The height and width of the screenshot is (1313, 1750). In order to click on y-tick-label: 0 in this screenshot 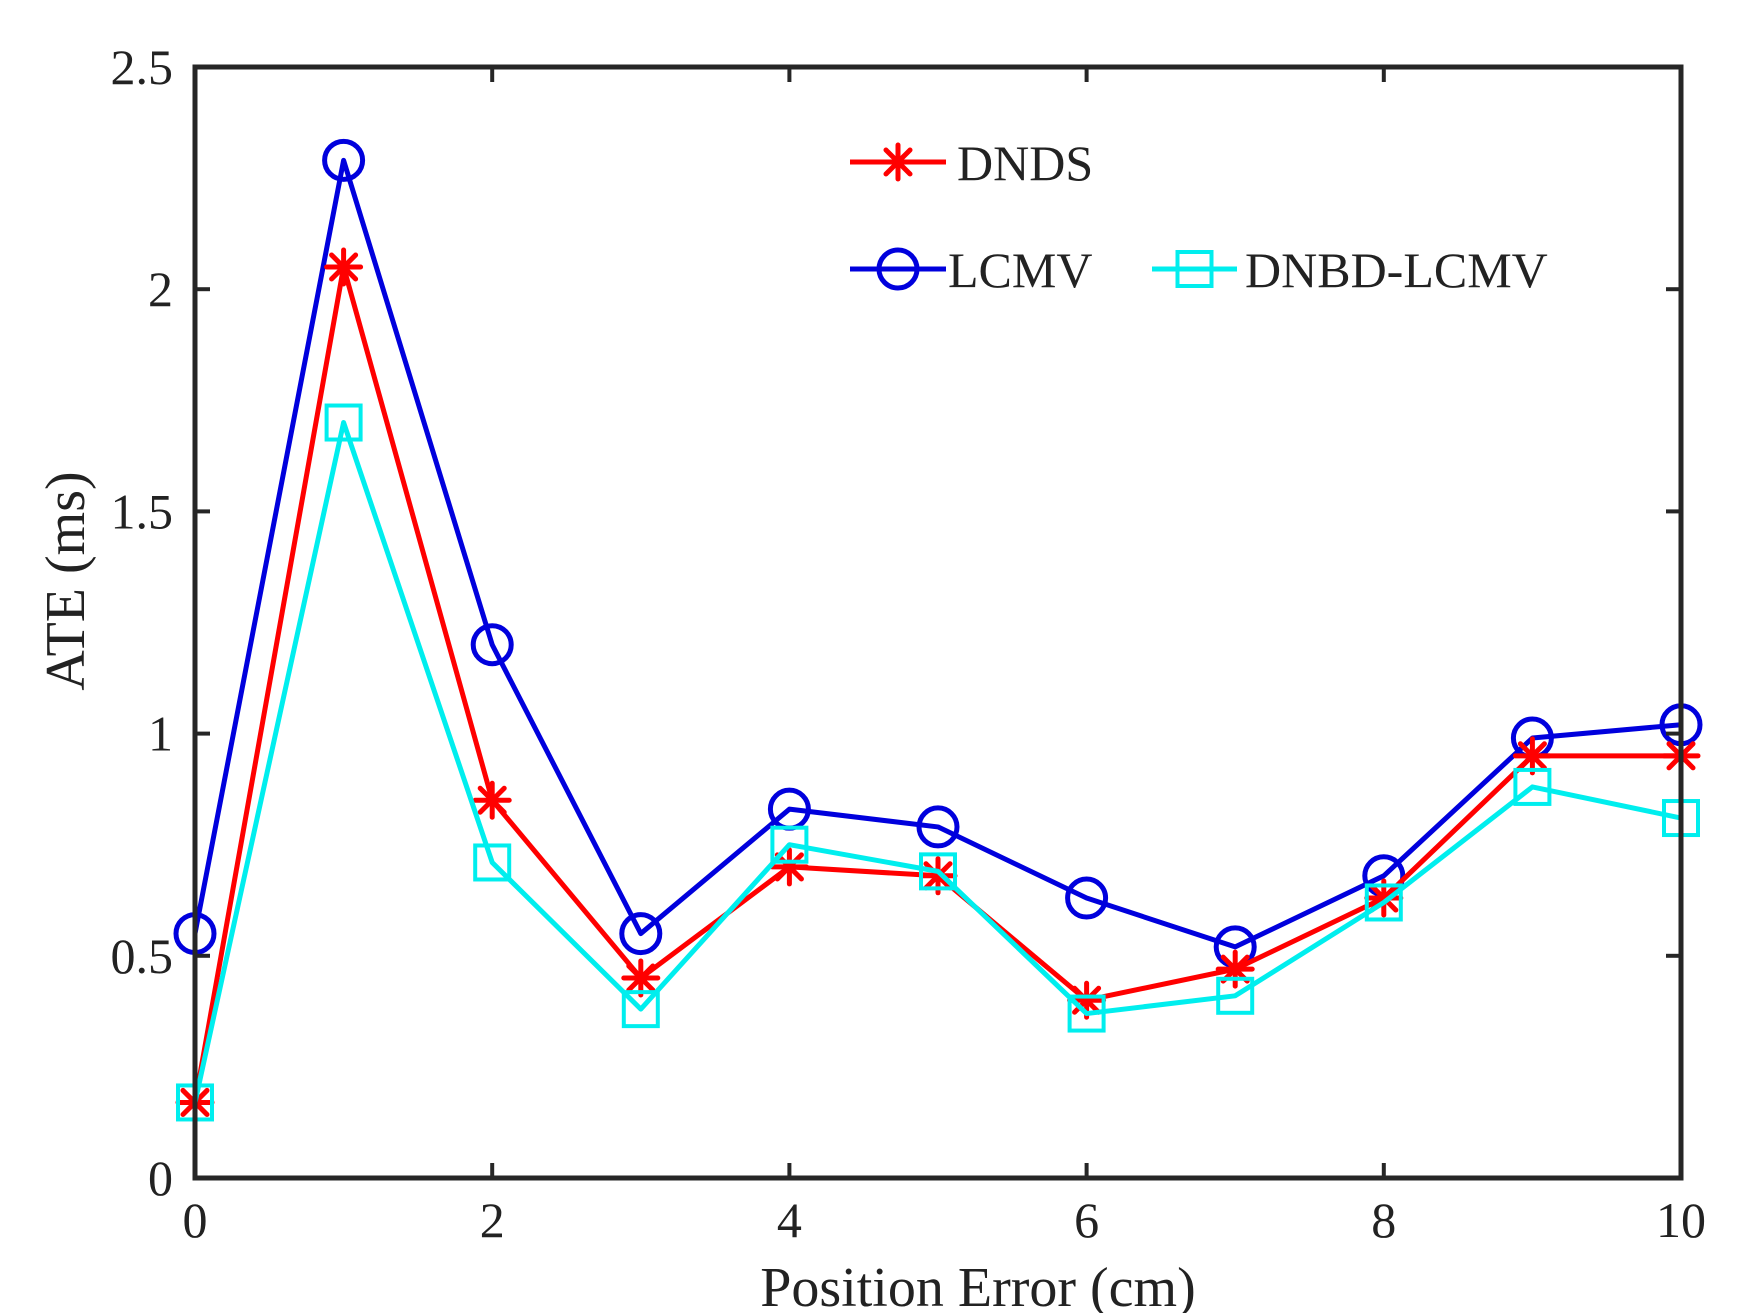, I will do `click(160, 1178)`.